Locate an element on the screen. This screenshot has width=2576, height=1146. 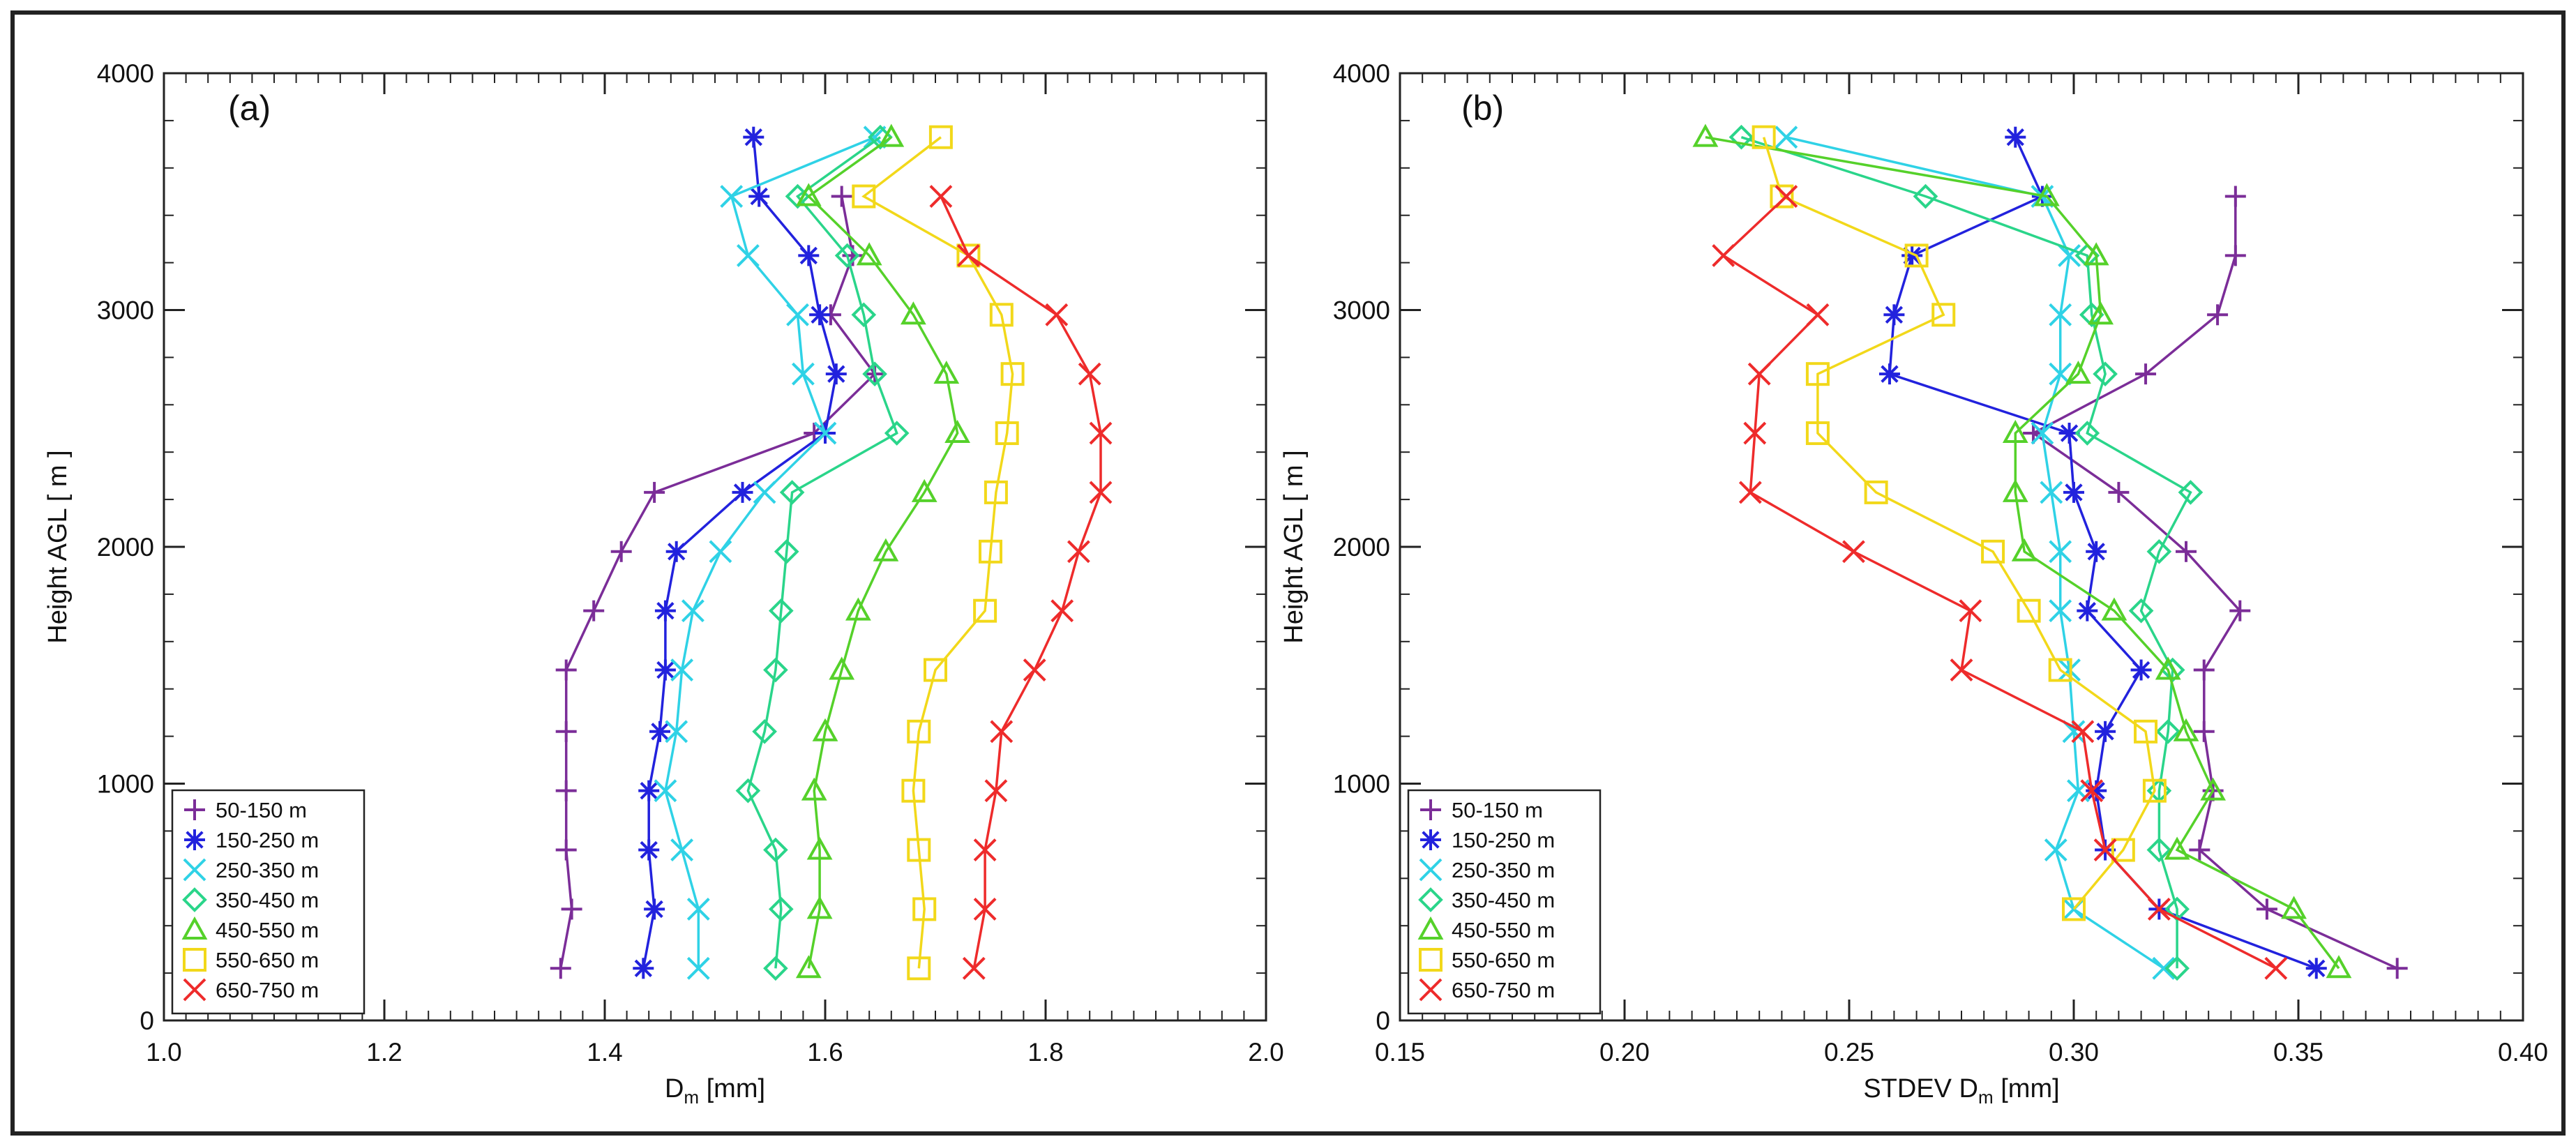
y-axis-title: Height AGL [ m ] is located at coordinates (58, 546).